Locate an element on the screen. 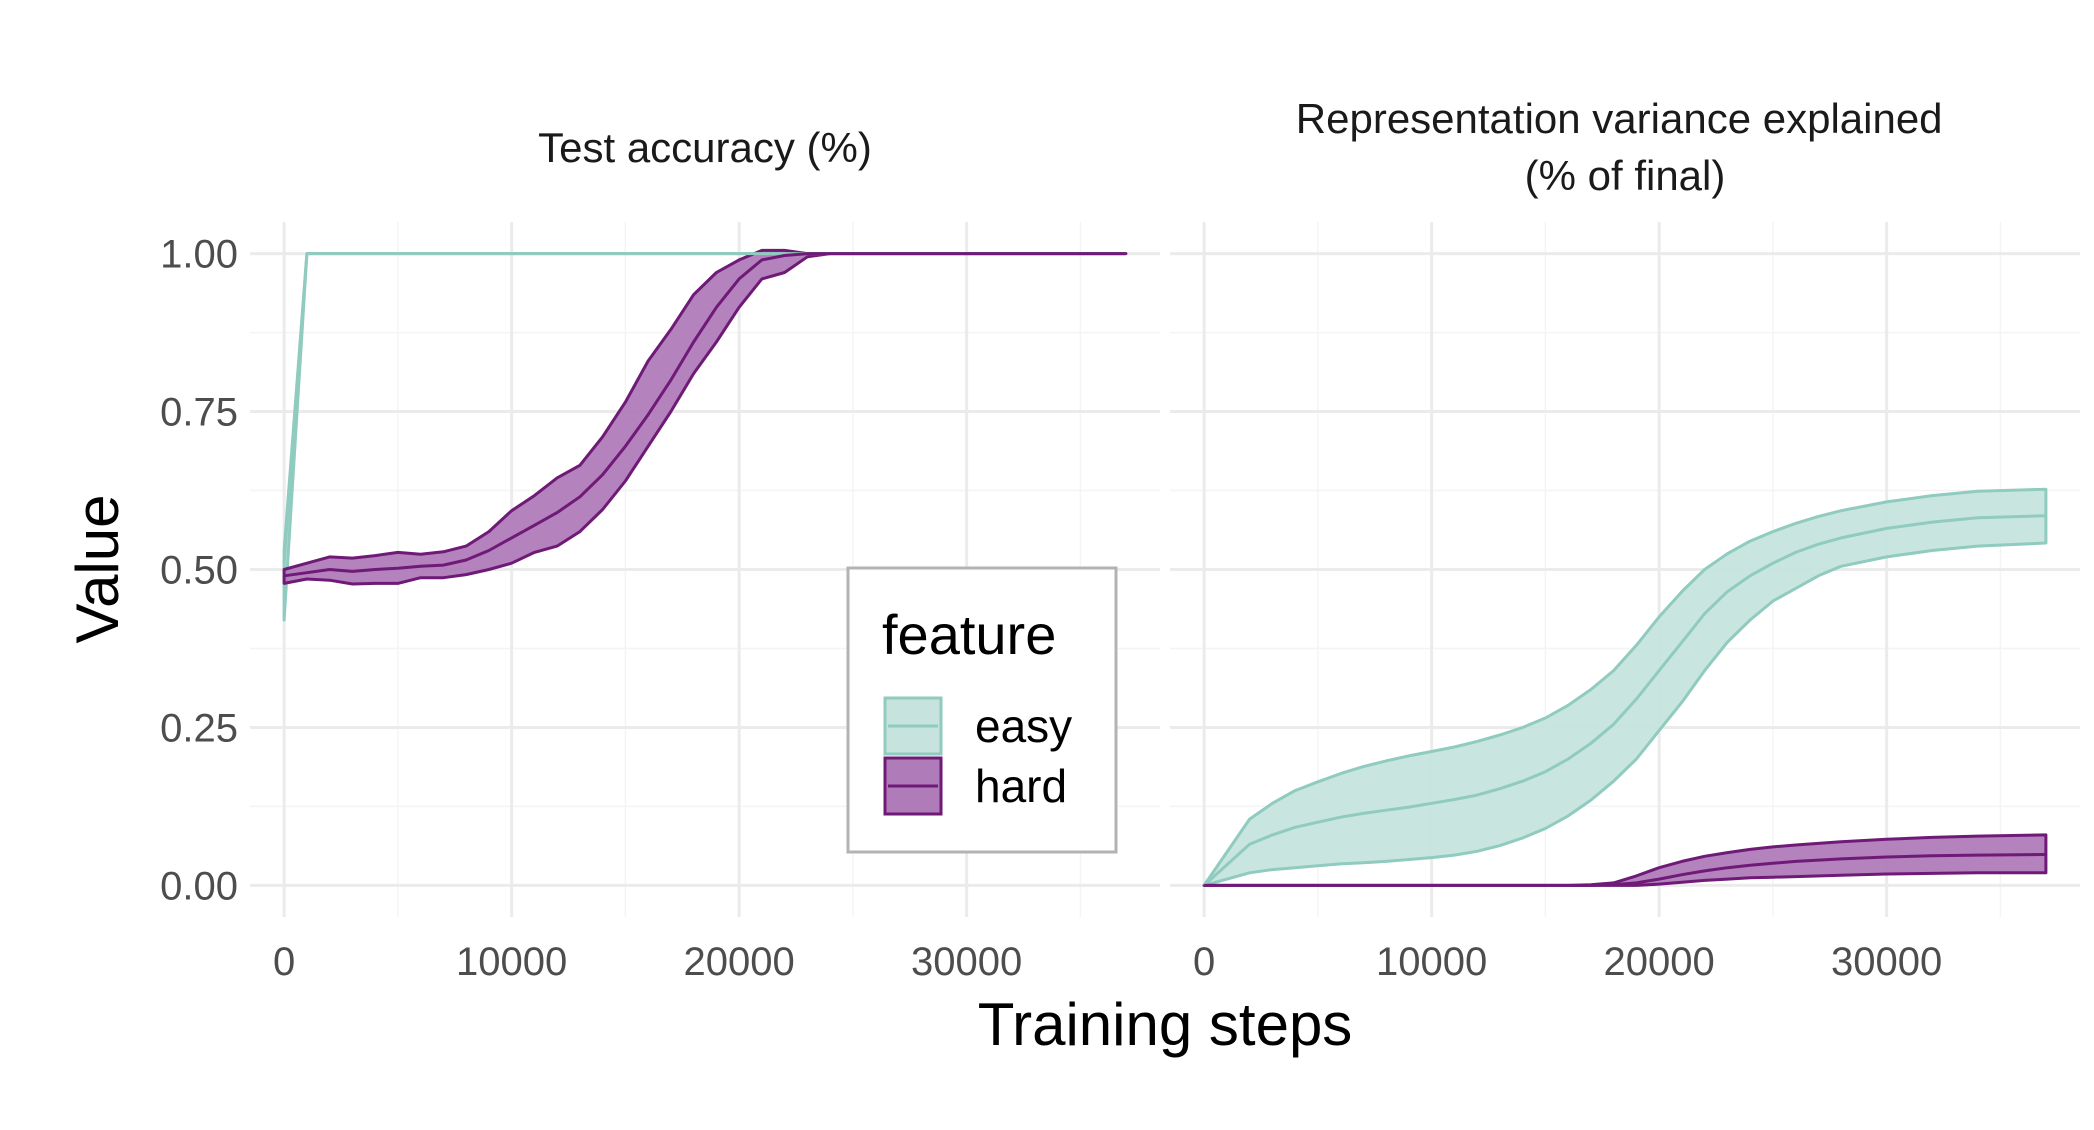 This screenshot has height=1130, width=2094. legend-key-hard: hard is located at coordinates (975, 786).